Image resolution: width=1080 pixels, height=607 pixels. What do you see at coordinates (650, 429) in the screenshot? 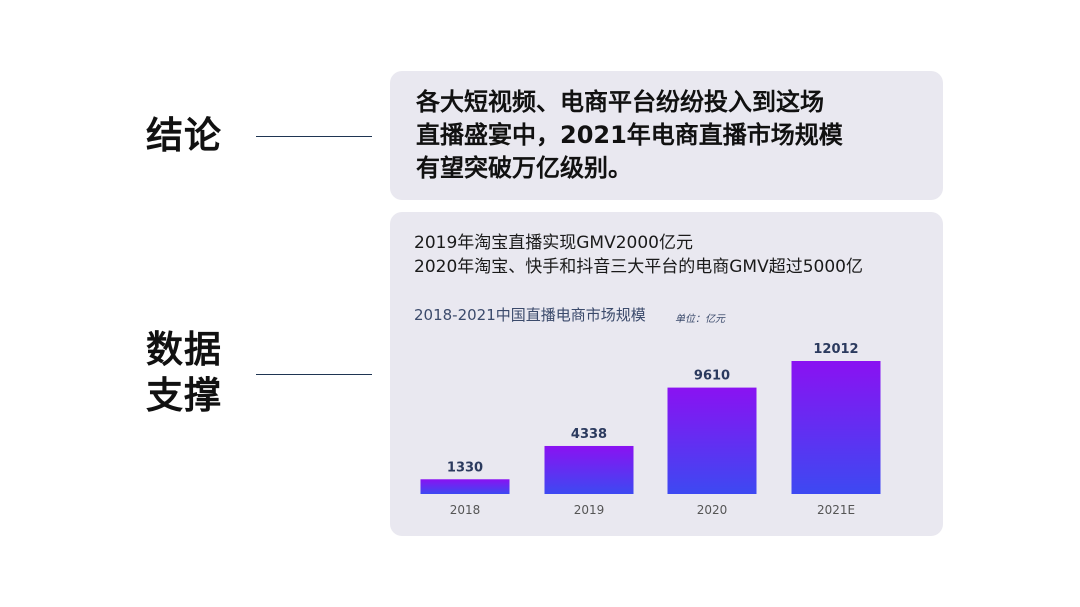
I see `bar-chart: 1330 2018 4338 2019 9610 2020 12012 2021E` at bounding box center [650, 429].